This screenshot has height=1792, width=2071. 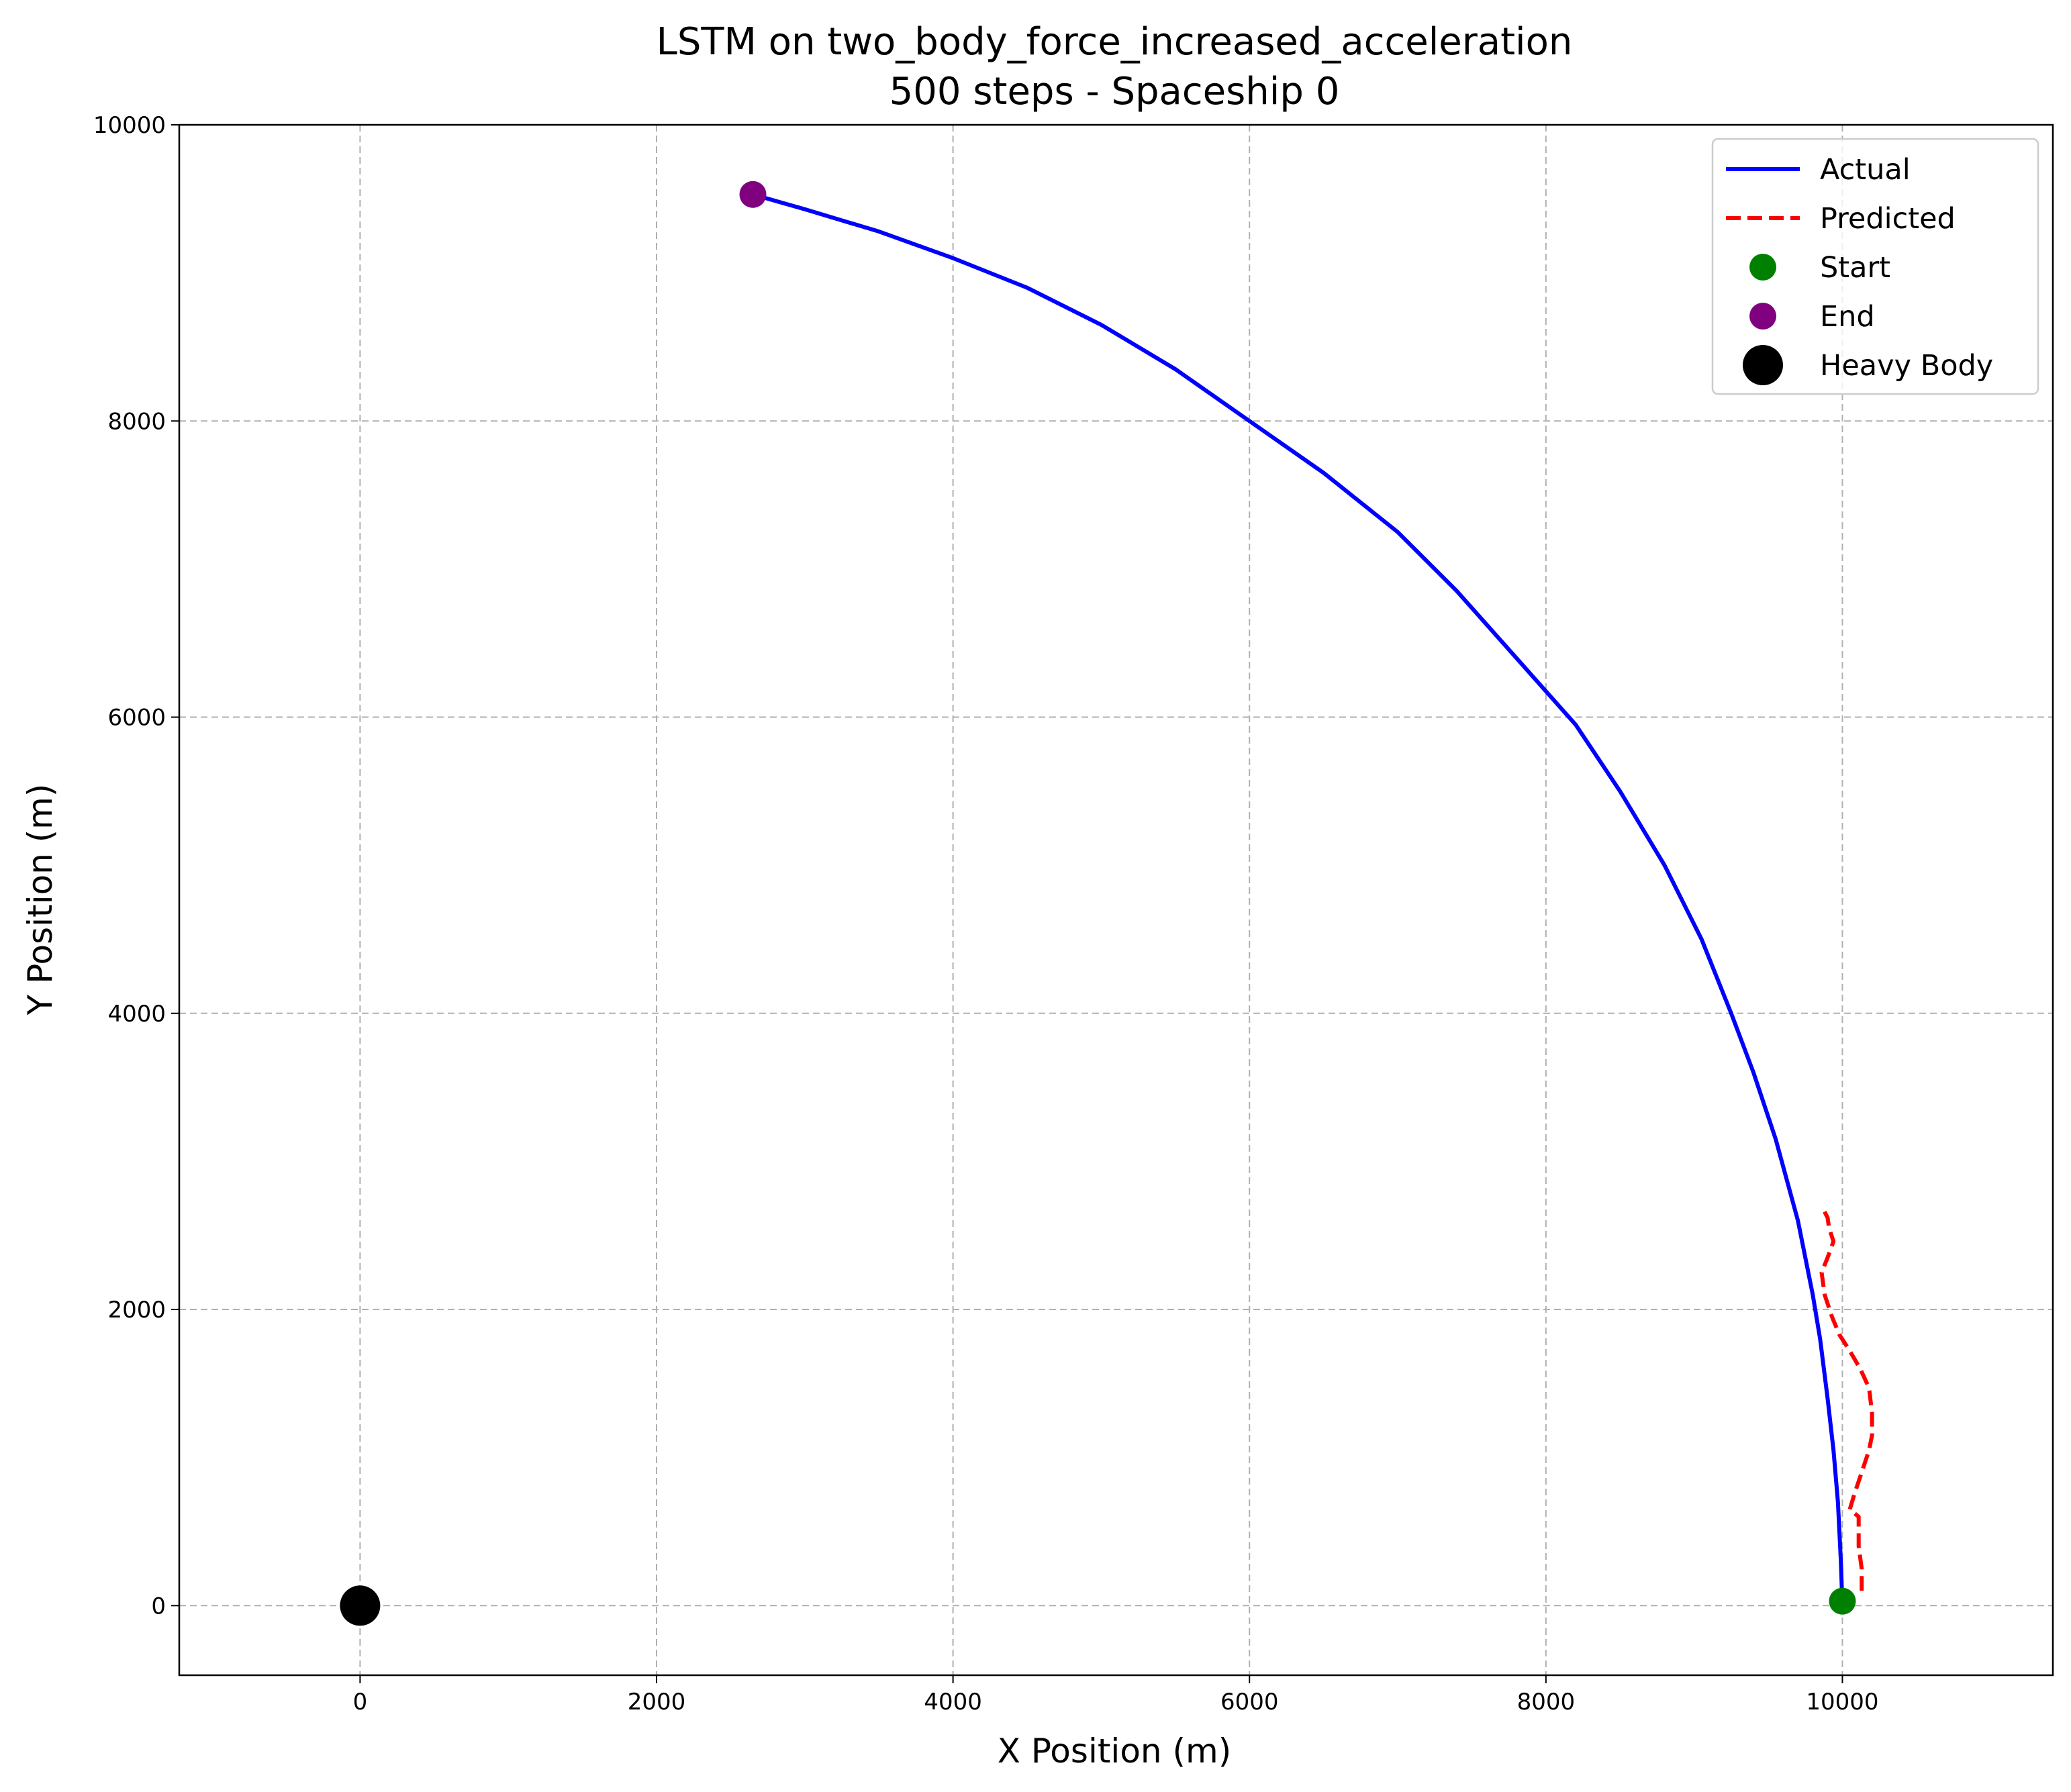 What do you see at coordinates (1842, 1601) in the screenshot?
I see `start-marker` at bounding box center [1842, 1601].